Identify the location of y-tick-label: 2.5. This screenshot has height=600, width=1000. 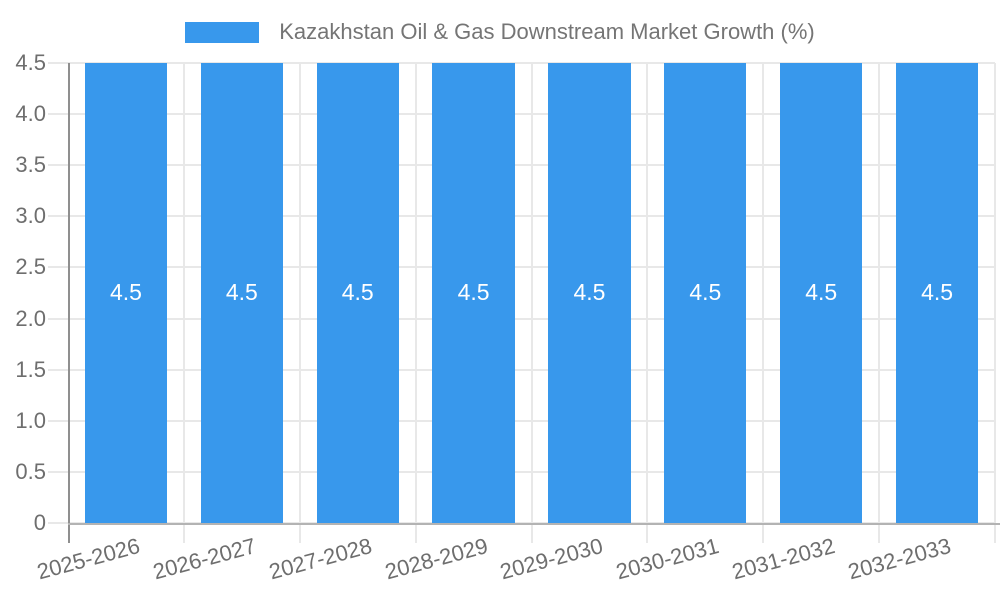
(30, 267).